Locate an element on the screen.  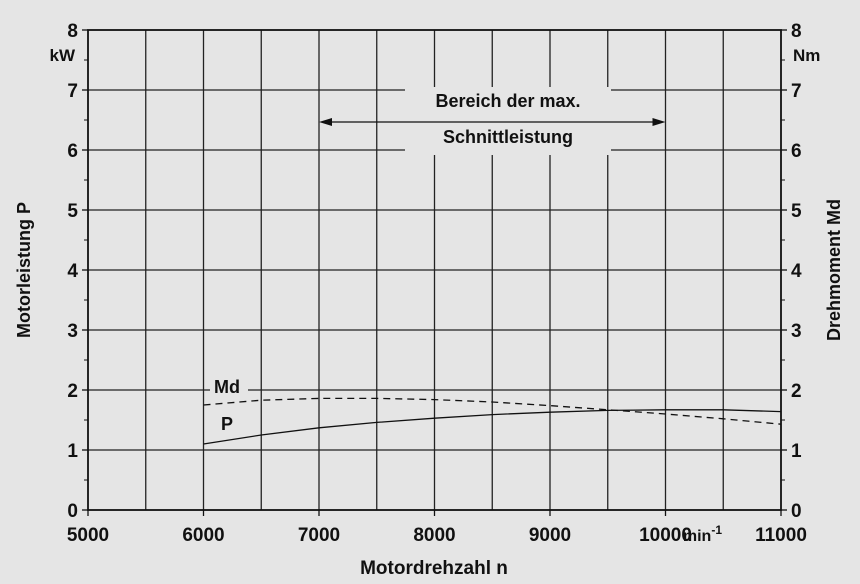
x-tick-label: 5000 is located at coordinates (88, 535).